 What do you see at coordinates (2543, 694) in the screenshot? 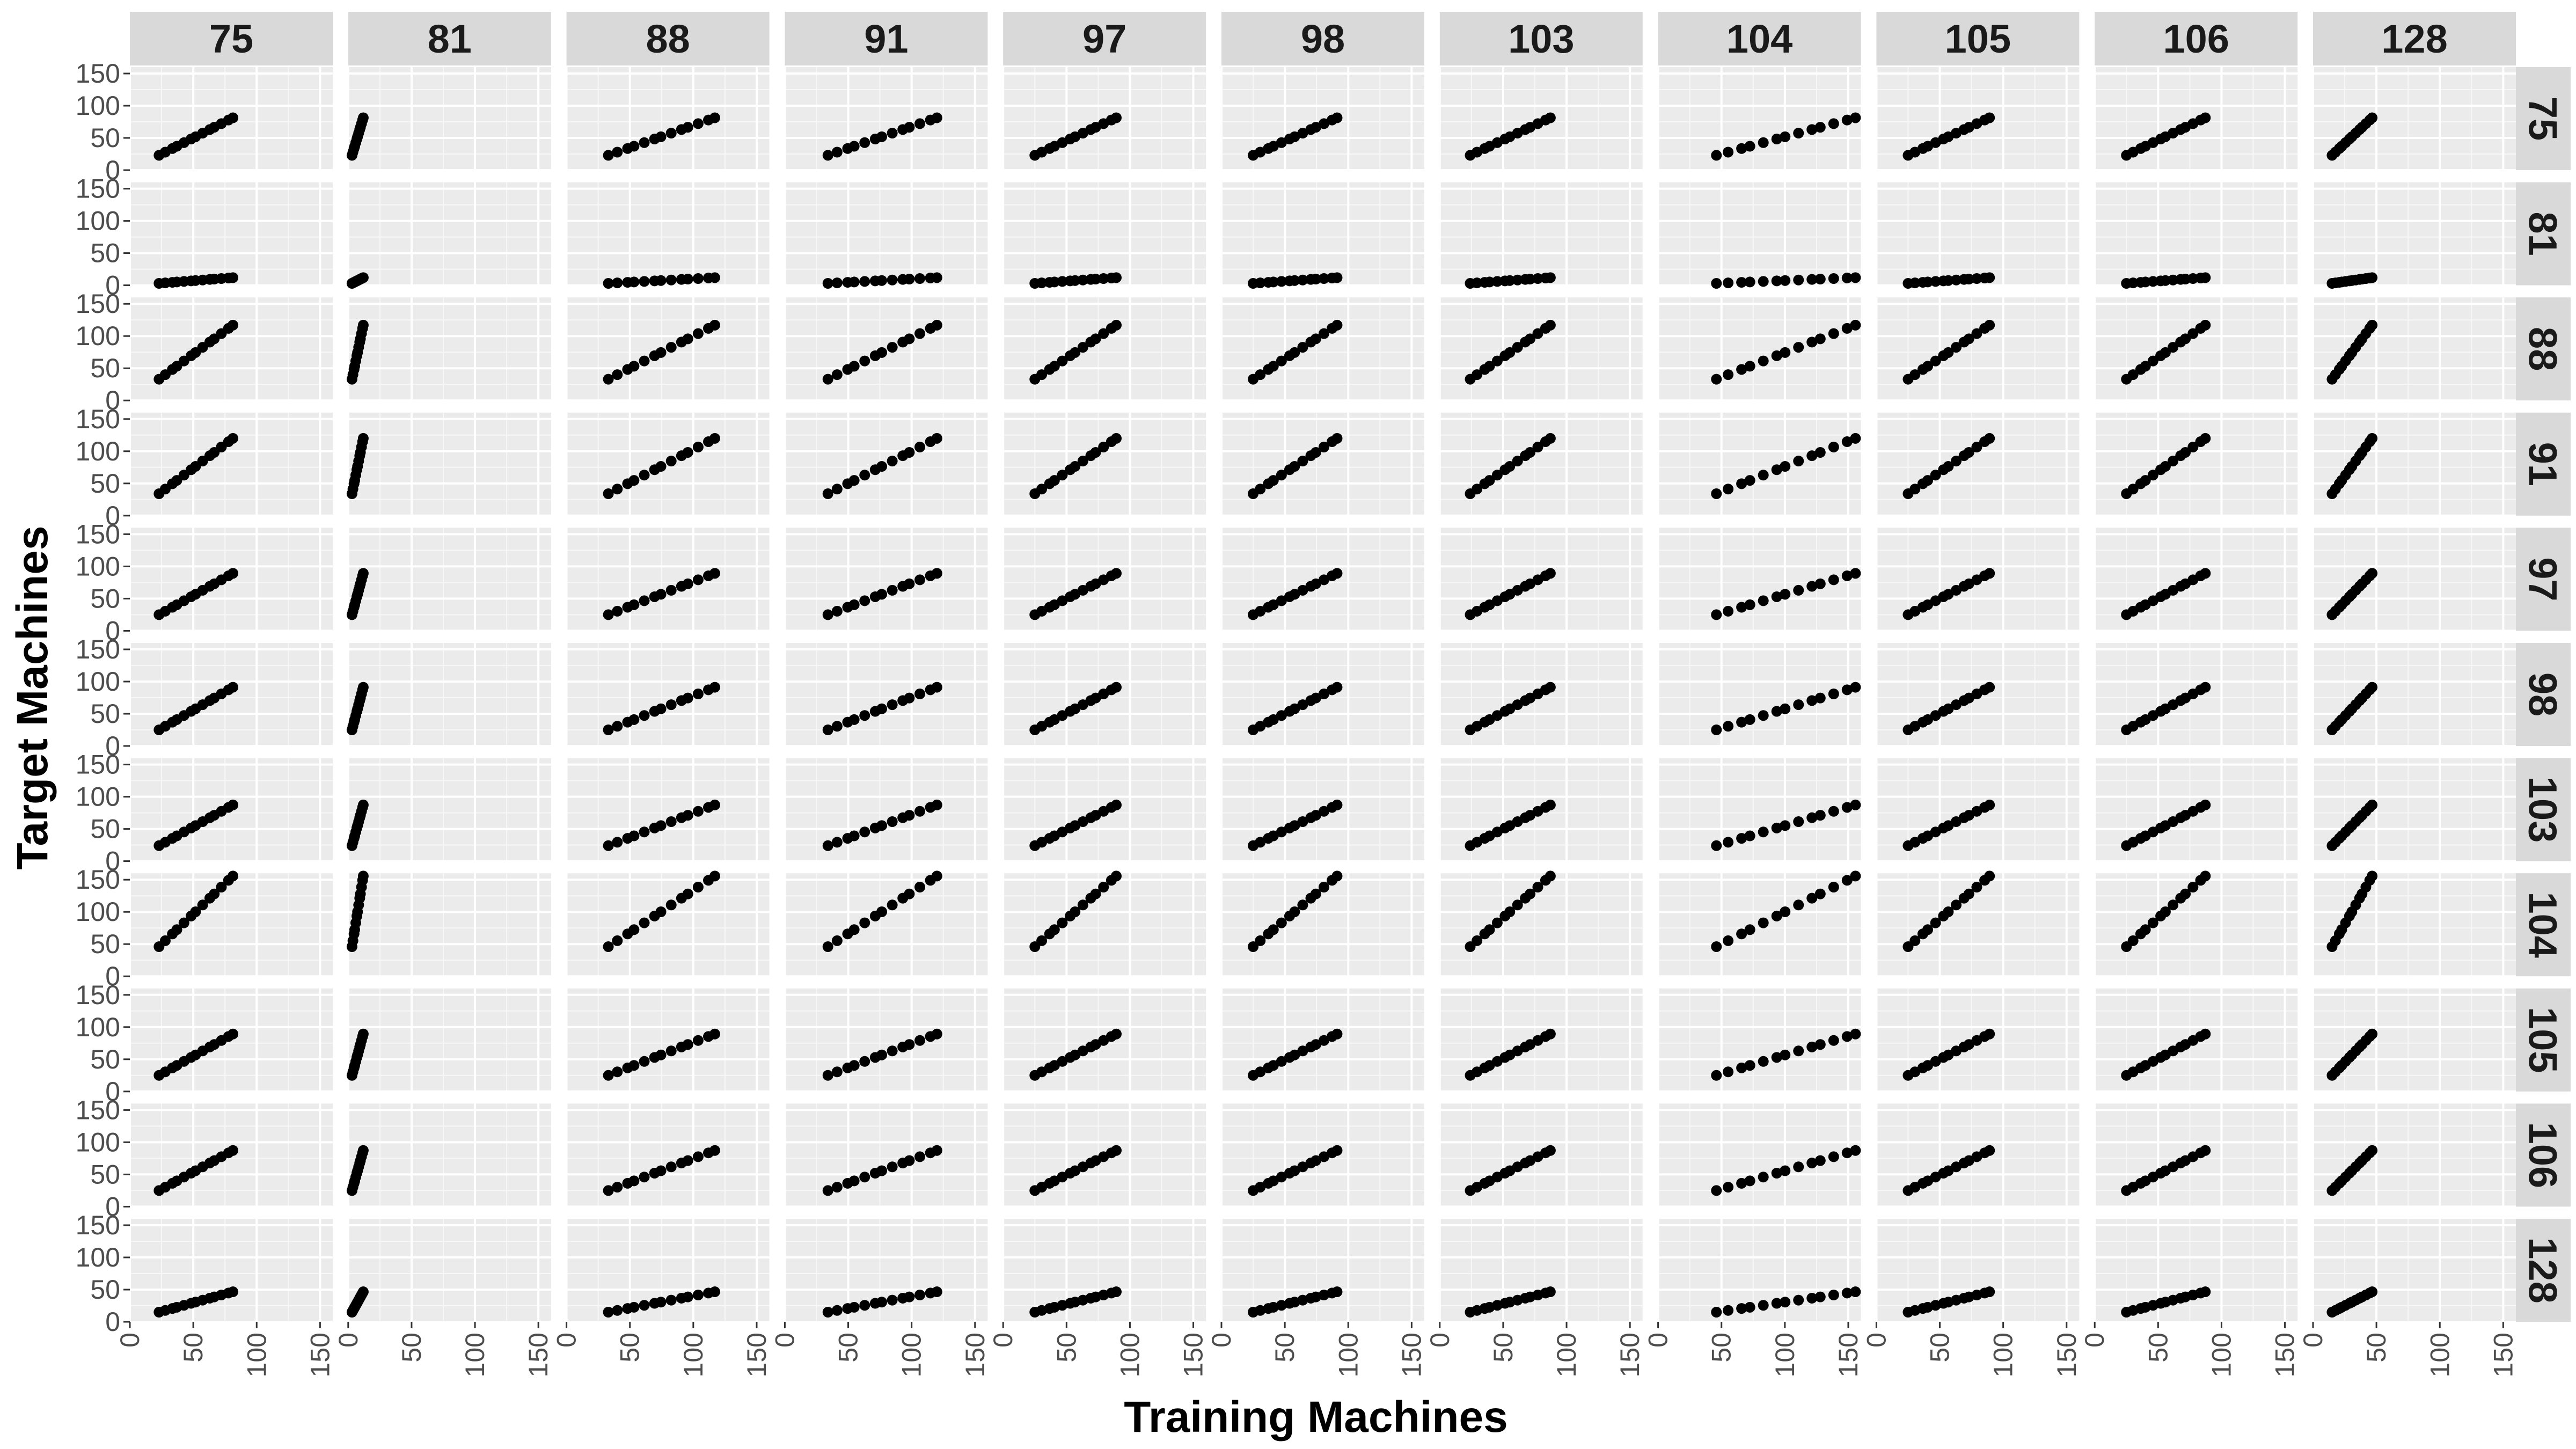
I see `row-strips: 75 81 88 91 97 98 103 104 105 106 128` at bounding box center [2543, 694].